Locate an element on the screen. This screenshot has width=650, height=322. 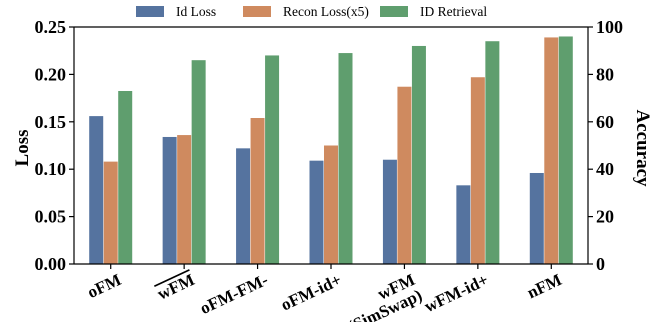
x-tick-label: wFM-id+ is located at coordinates (456, 293).